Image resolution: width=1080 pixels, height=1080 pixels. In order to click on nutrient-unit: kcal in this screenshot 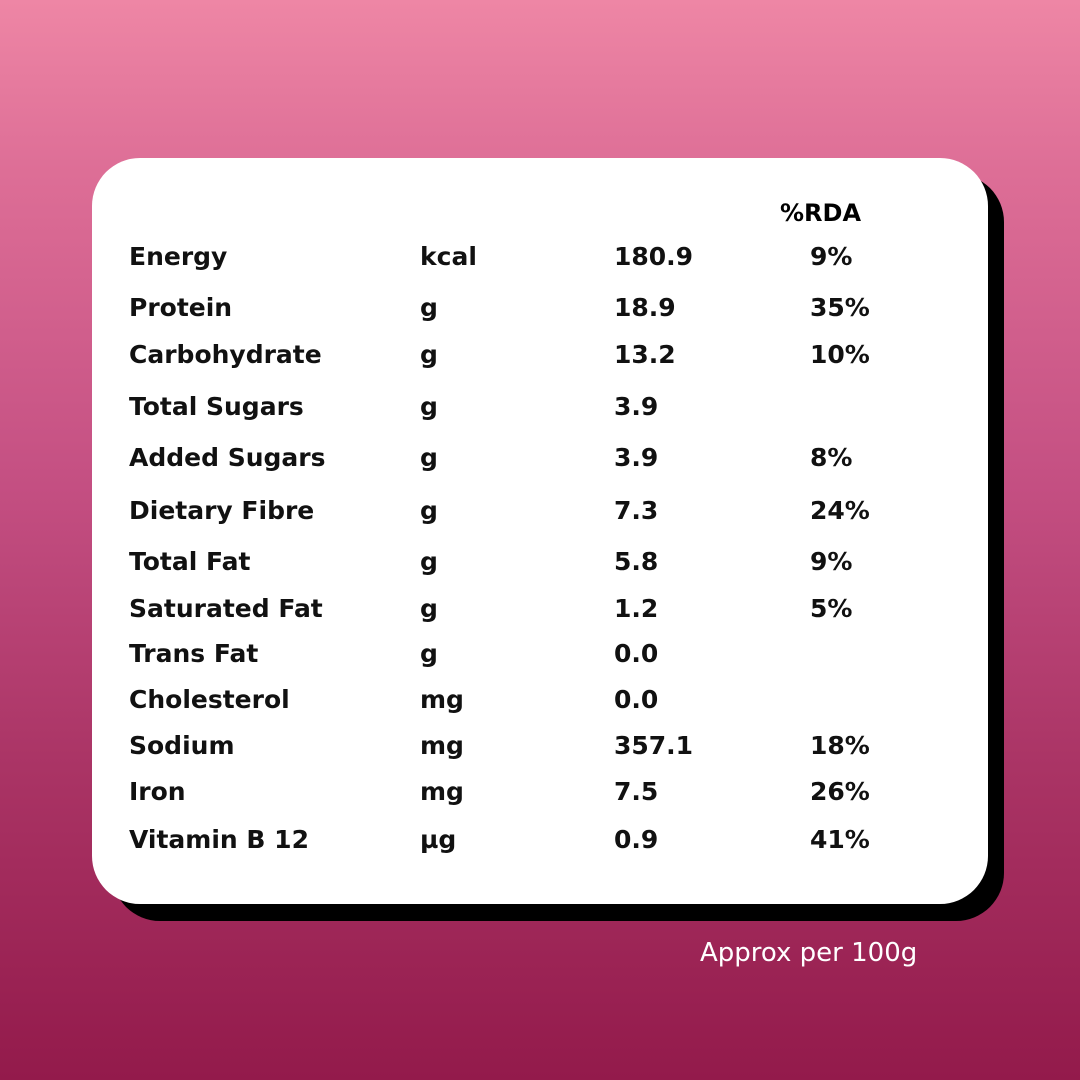, I will do `click(448, 256)`.